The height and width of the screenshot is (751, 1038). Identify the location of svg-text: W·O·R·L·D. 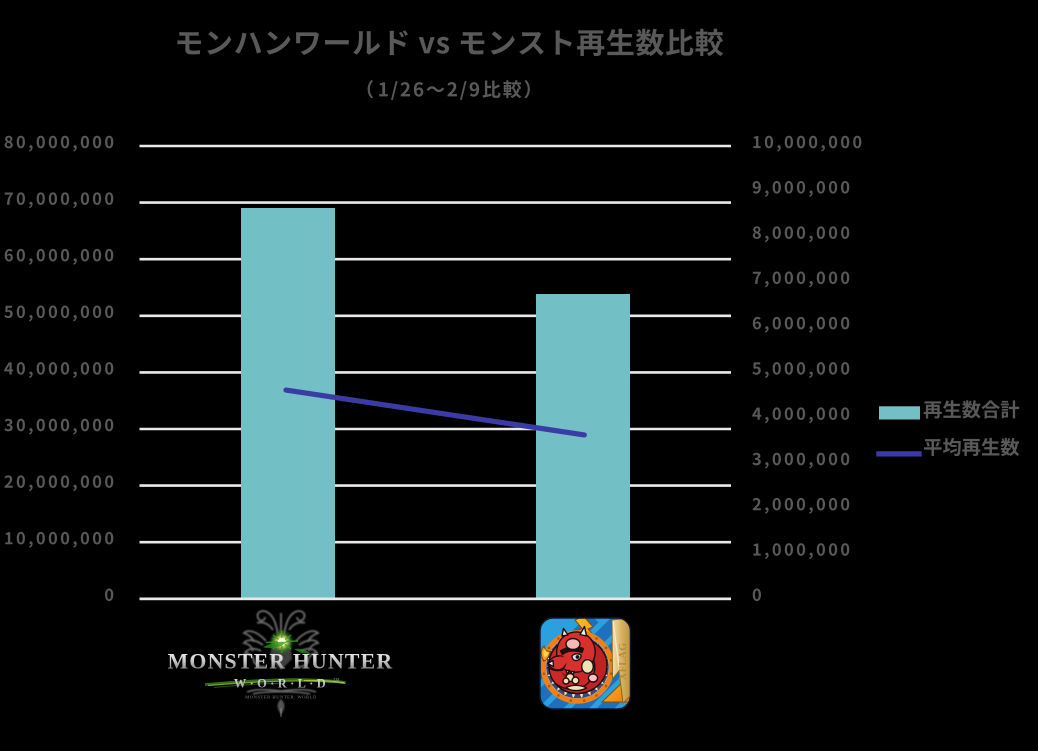
(281, 684).